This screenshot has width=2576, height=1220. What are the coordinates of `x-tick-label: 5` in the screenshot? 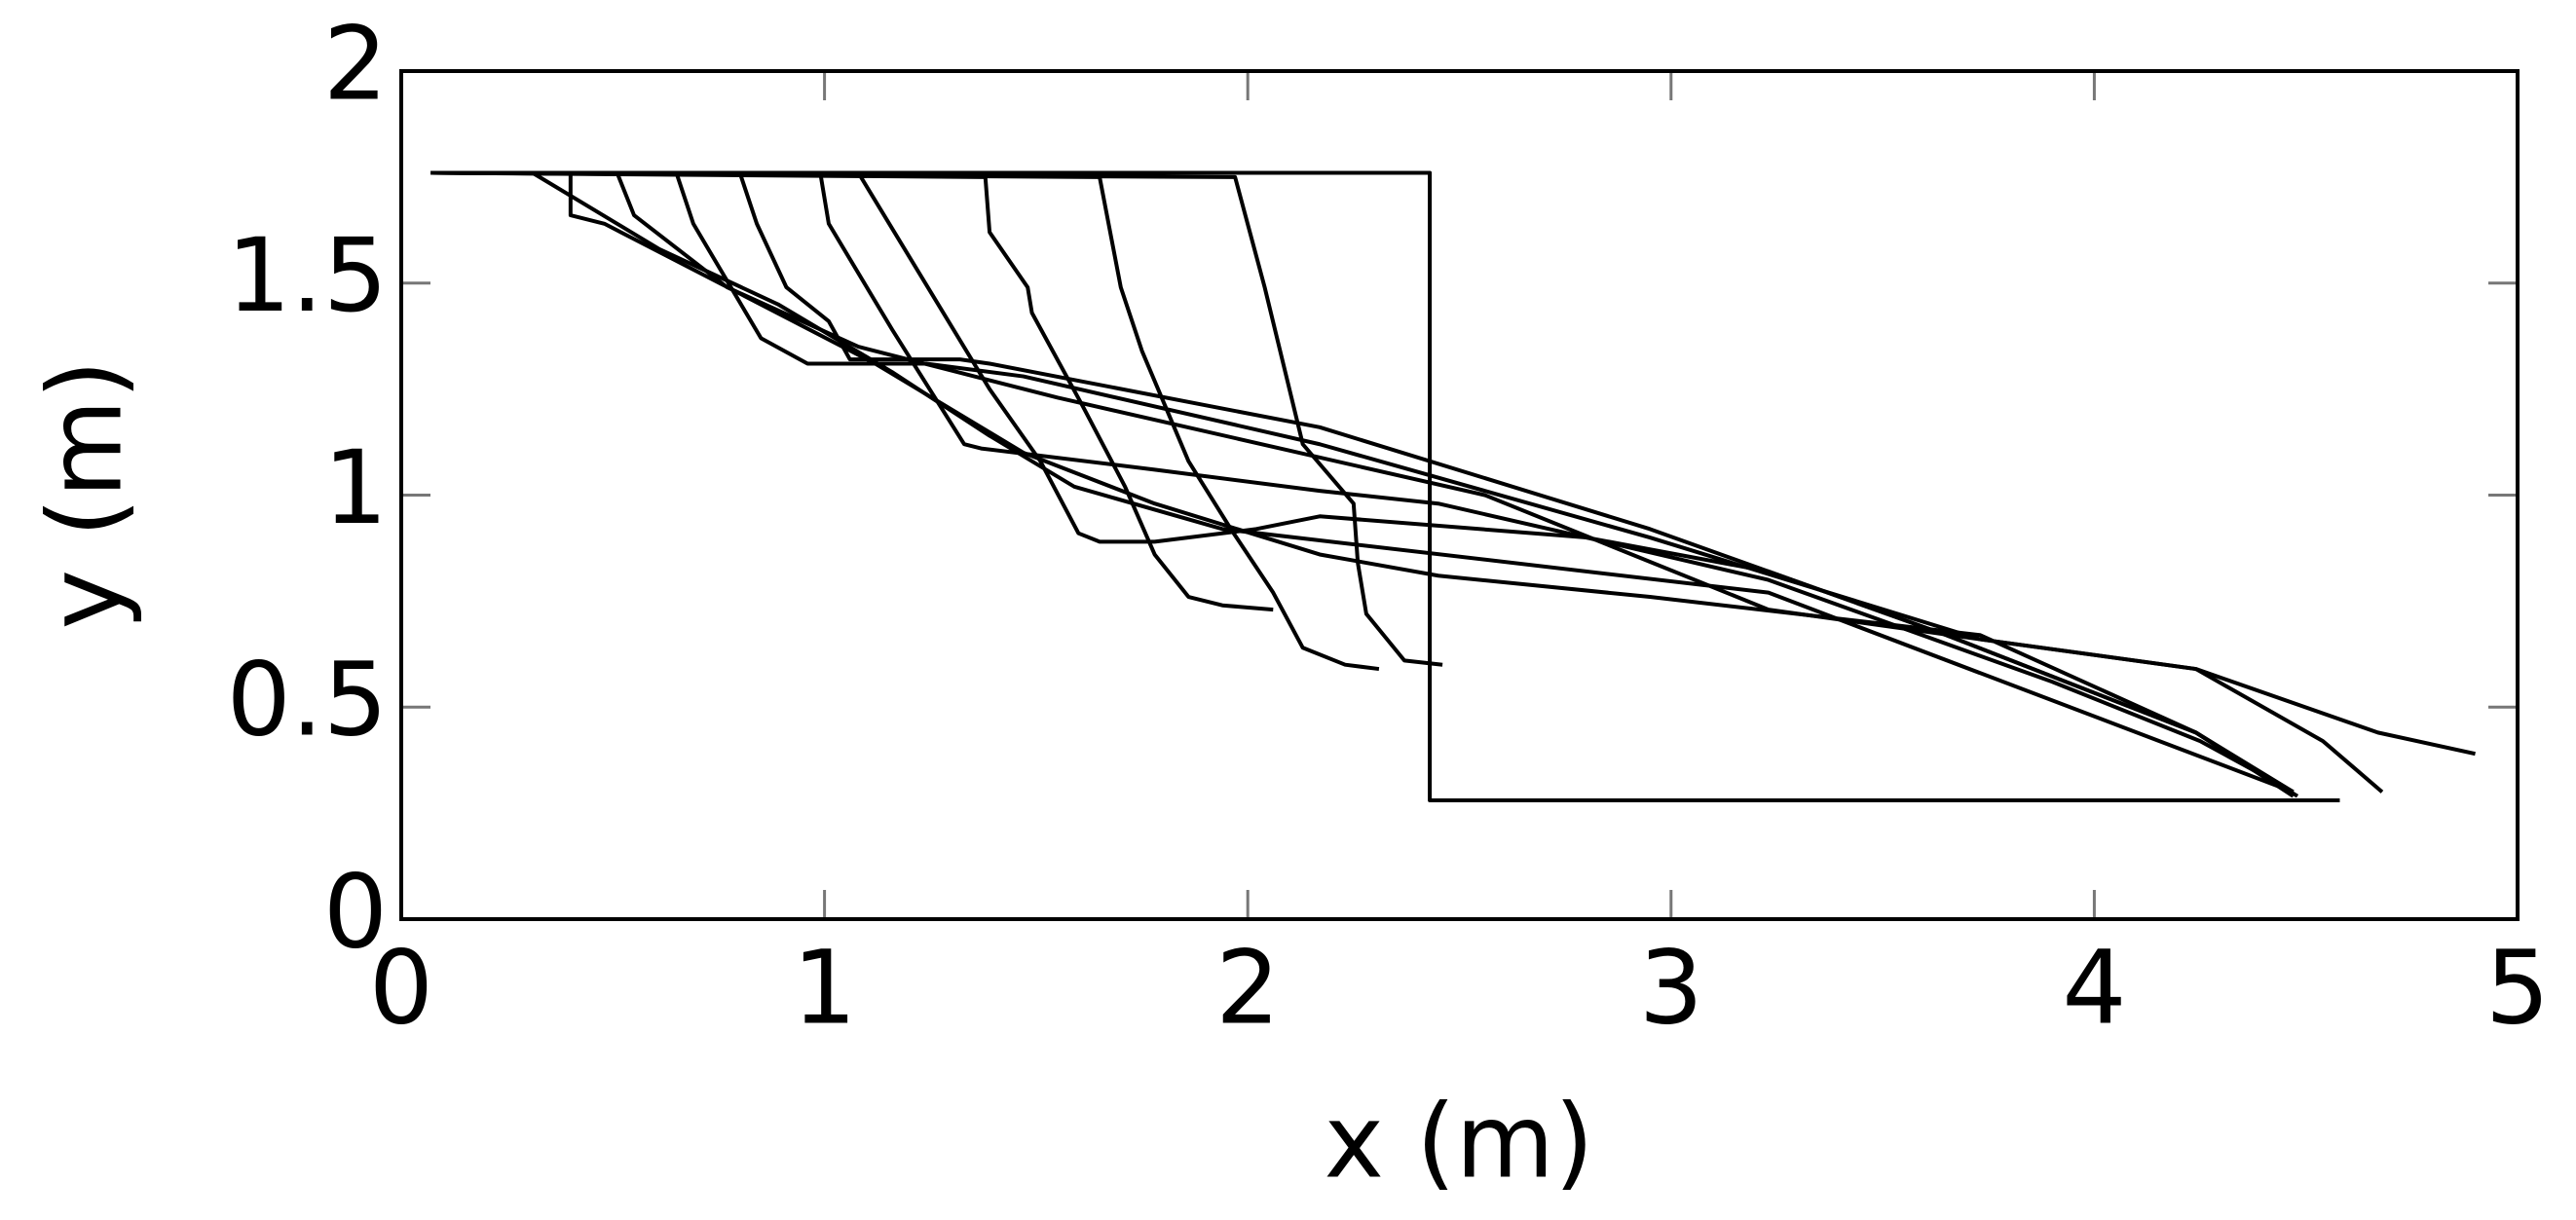 It's located at (2517, 988).